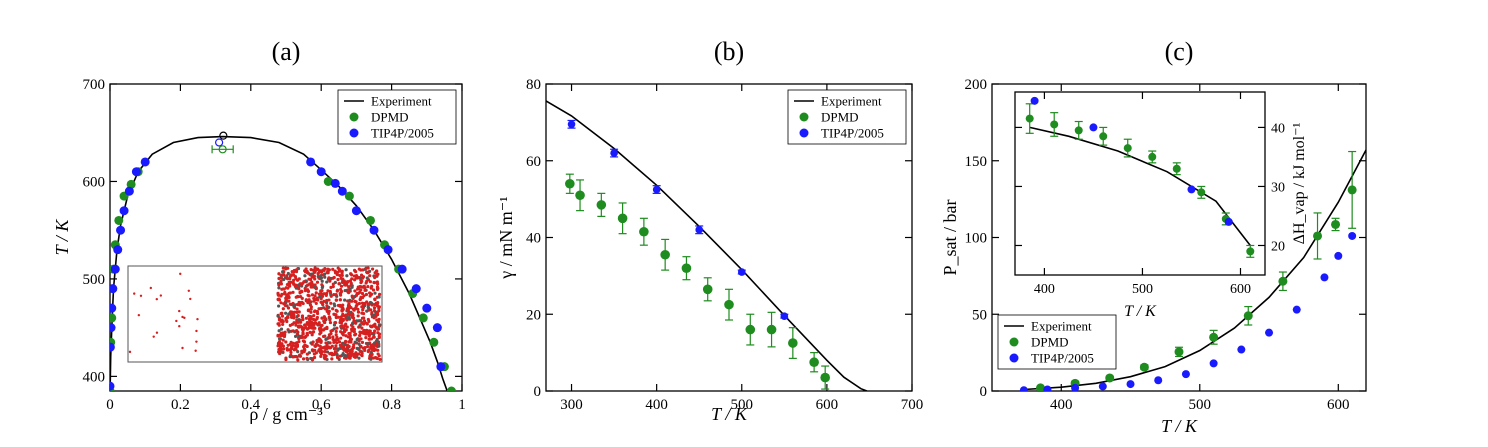 The image size is (1488, 447). I want to click on legend-dot-icon, so click(804, 117).